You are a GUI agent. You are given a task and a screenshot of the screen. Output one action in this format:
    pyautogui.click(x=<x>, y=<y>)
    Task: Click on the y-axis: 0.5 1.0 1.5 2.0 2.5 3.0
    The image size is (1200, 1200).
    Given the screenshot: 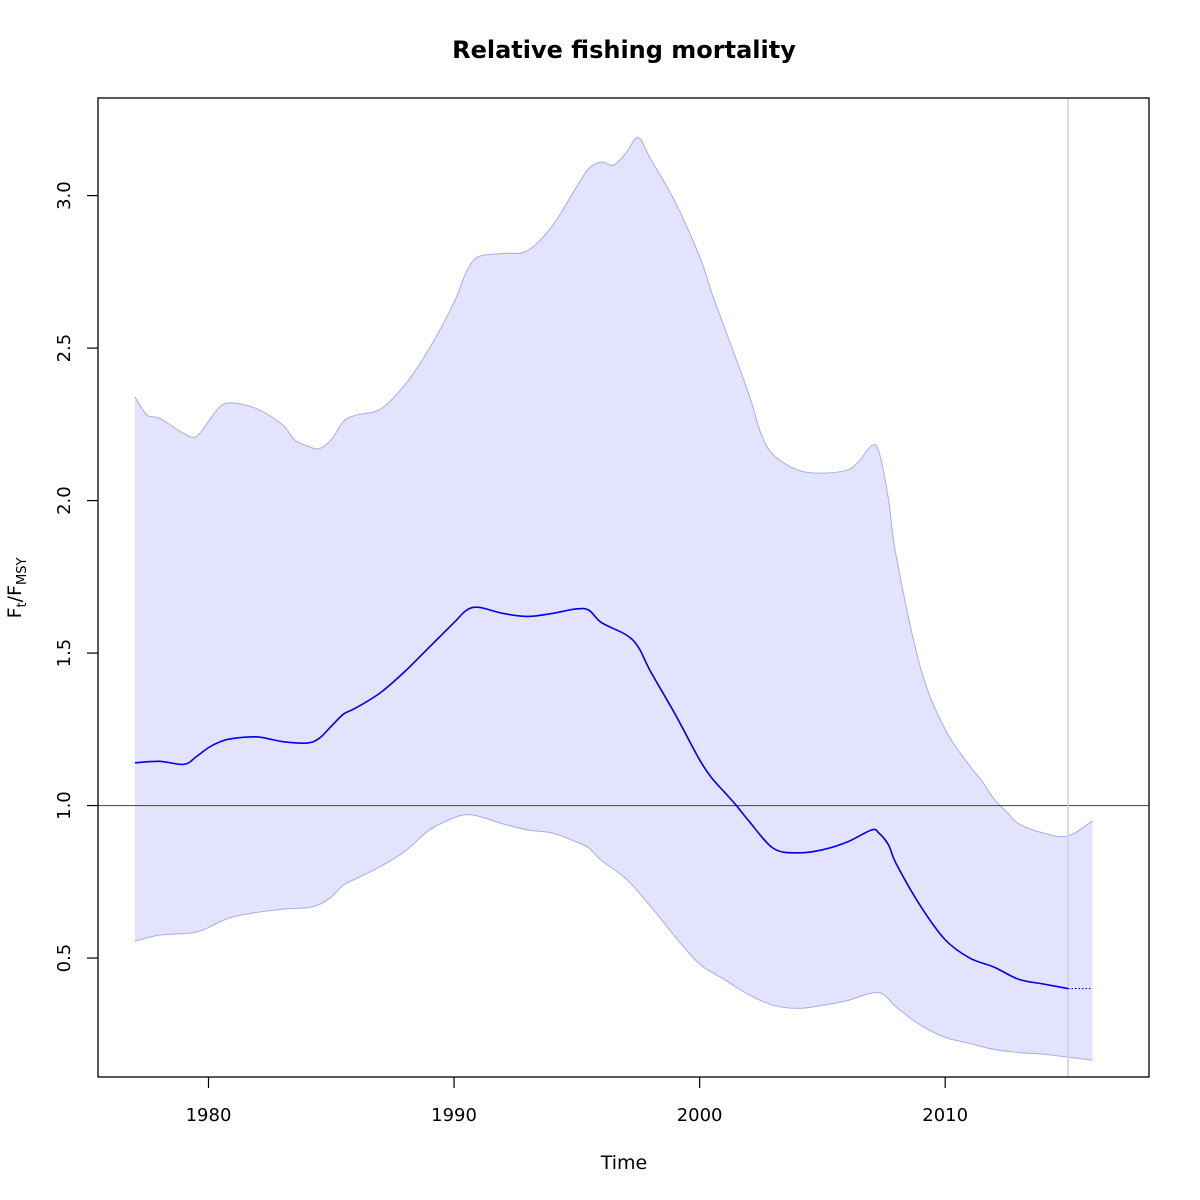 What is the action you would take?
    pyautogui.click(x=76, y=576)
    